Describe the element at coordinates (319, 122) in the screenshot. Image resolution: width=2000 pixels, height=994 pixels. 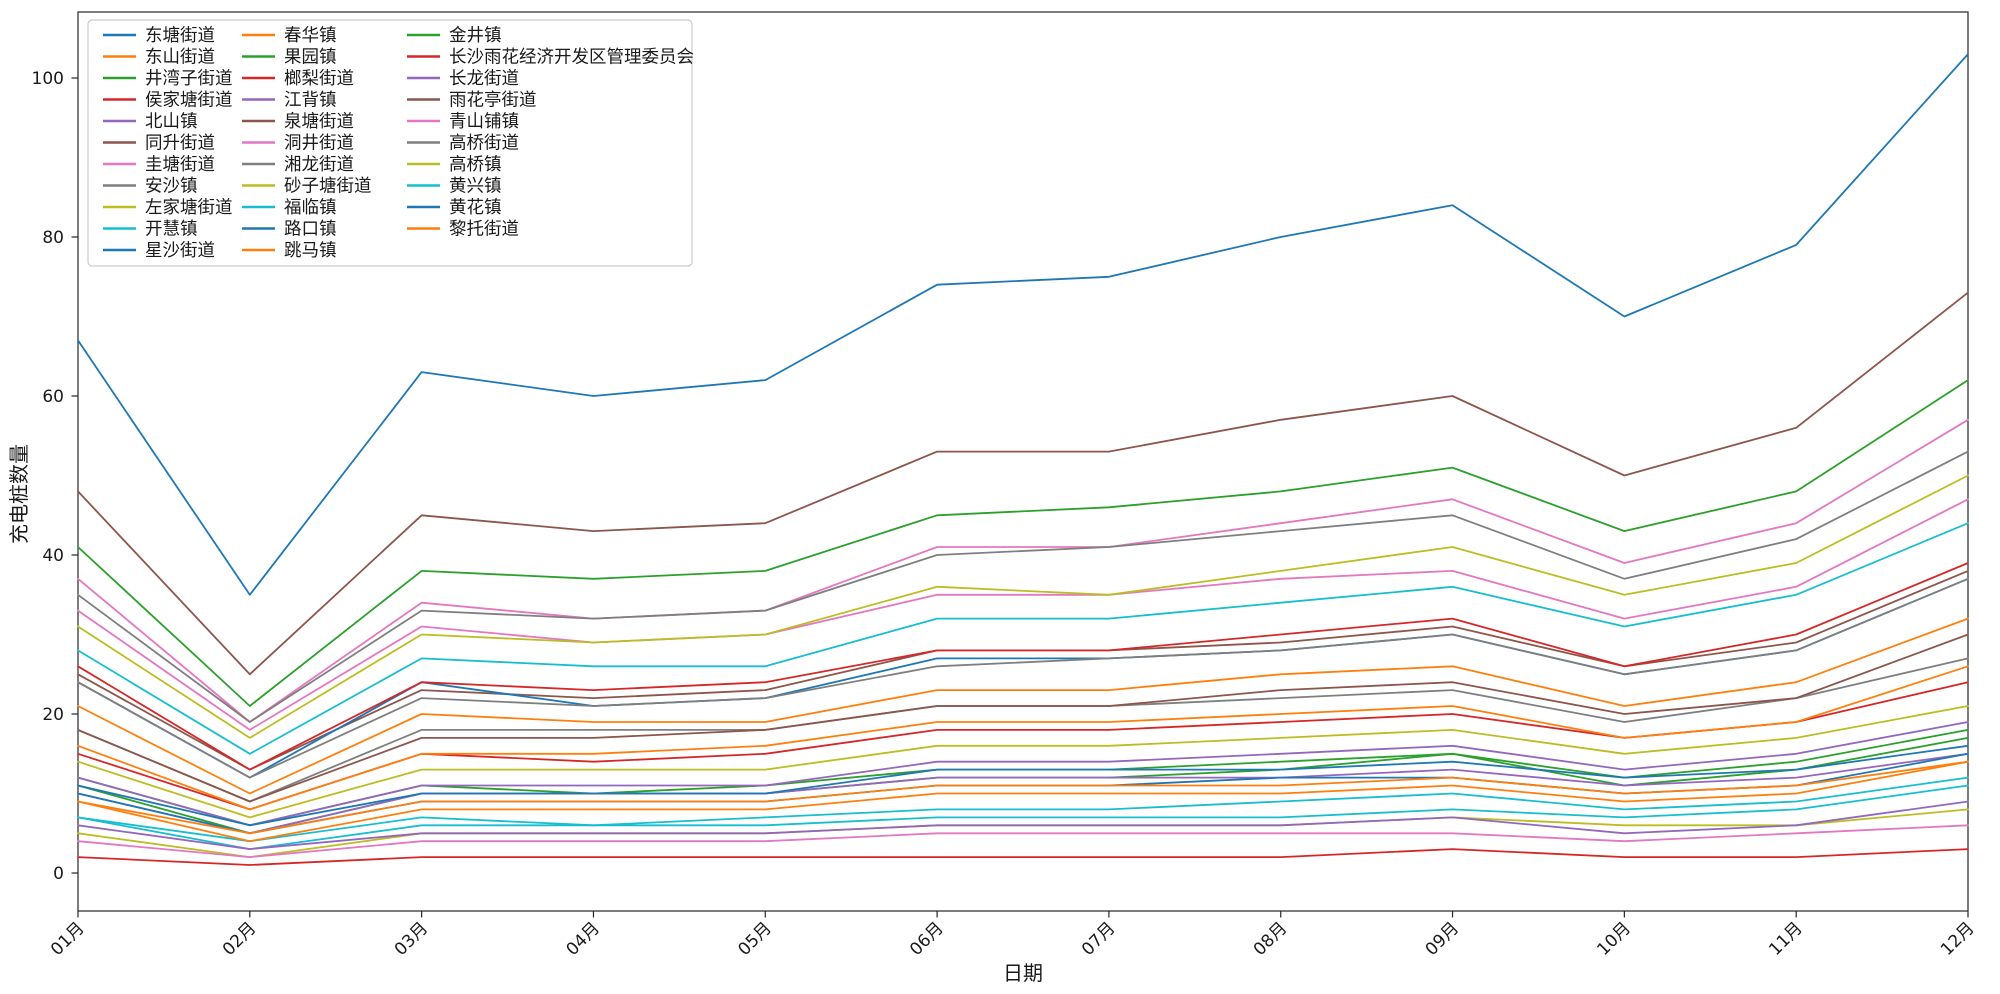
I see `legend-label: 泉塘街道` at that location.